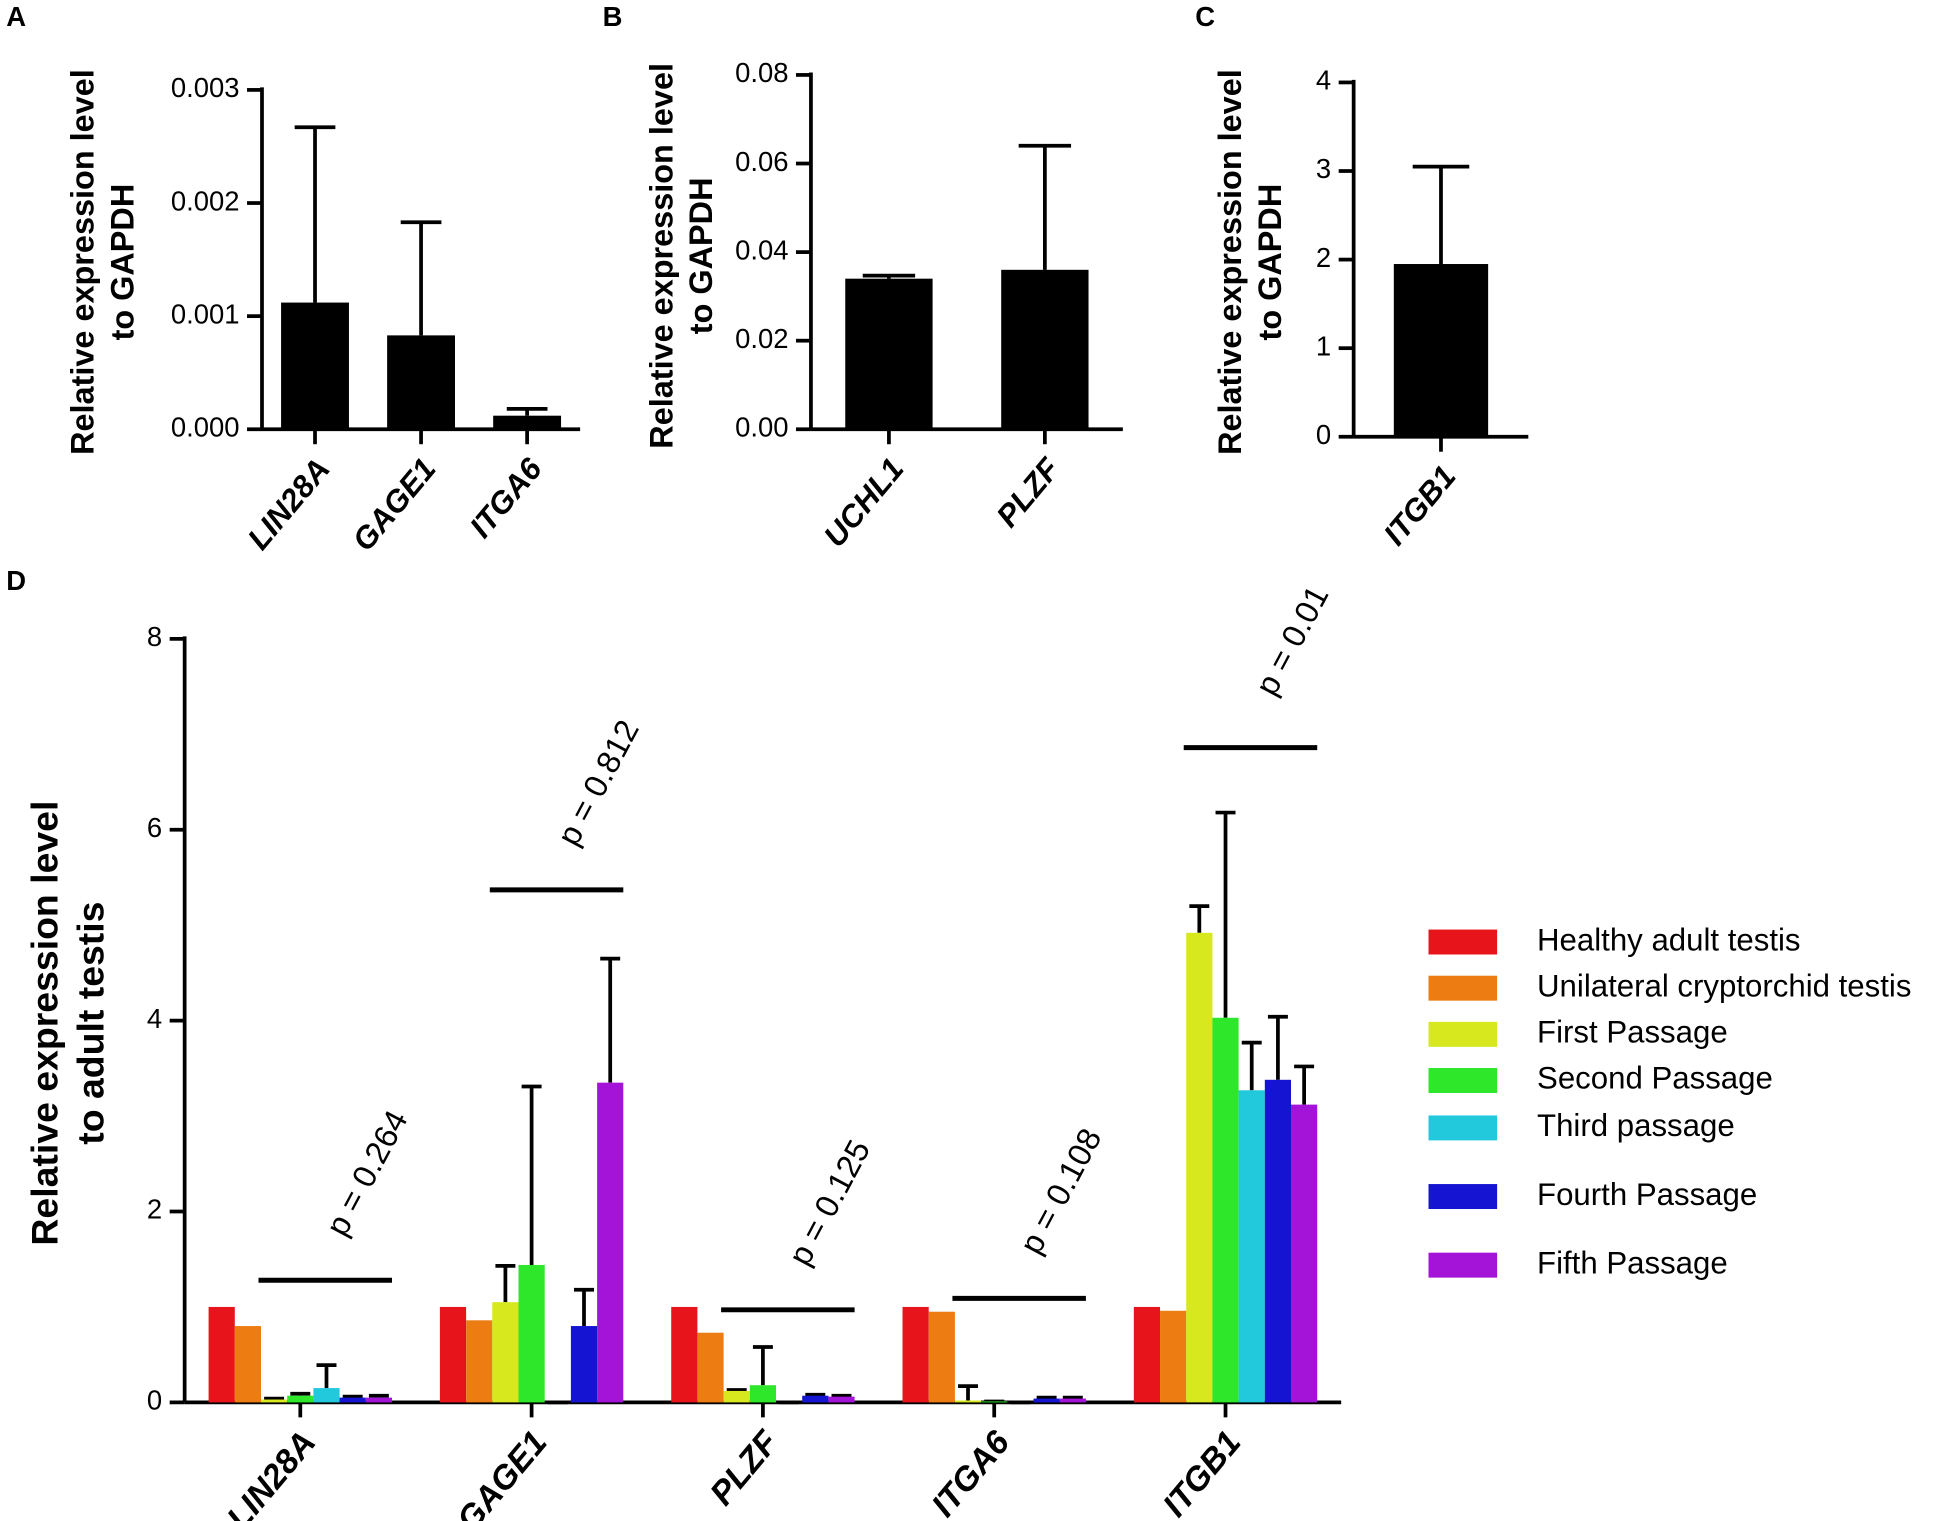 The height and width of the screenshot is (1521, 1950). I want to click on legend-label: Second Passage, so click(1655, 1078).